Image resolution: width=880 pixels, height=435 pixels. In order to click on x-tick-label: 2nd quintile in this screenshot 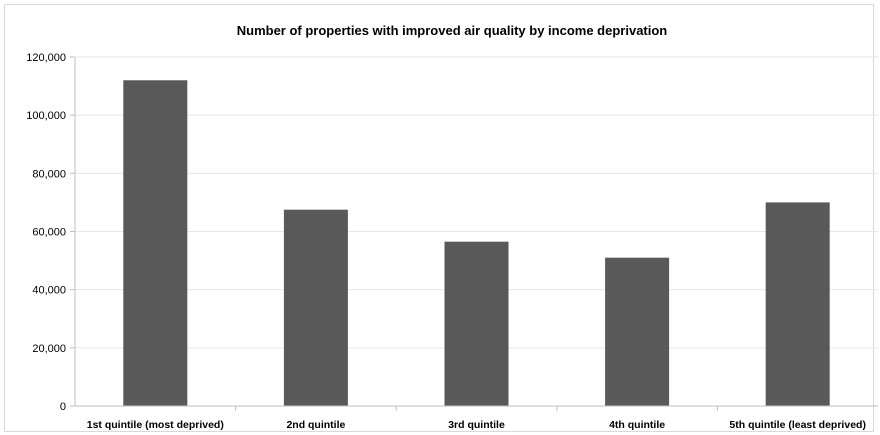, I will do `click(315, 425)`.